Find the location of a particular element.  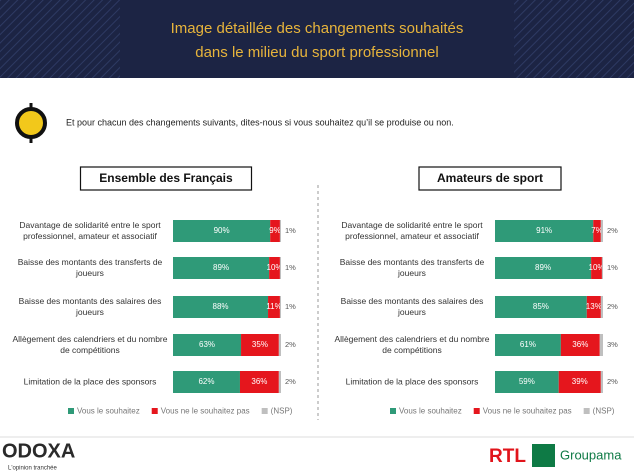

value-label: 59% is located at coordinates (527, 381).